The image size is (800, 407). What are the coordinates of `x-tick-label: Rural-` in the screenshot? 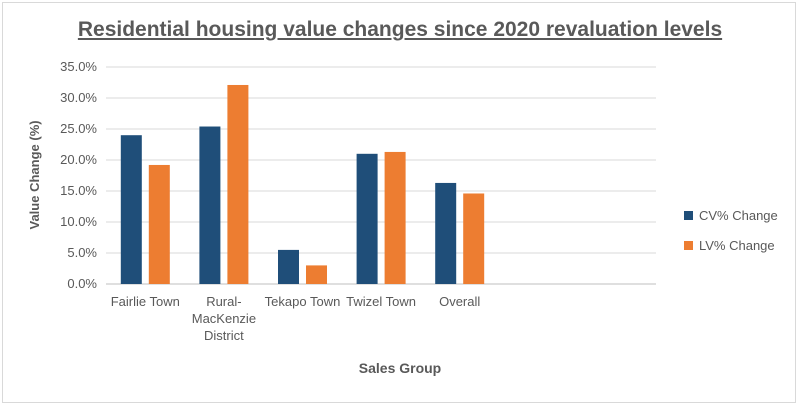 It's located at (223, 301).